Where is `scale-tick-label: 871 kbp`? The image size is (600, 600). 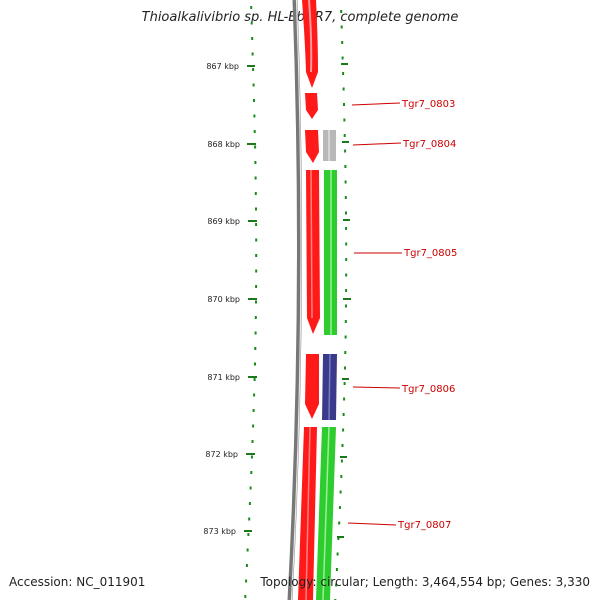 scale-tick-label: 871 kbp is located at coordinates (223, 377).